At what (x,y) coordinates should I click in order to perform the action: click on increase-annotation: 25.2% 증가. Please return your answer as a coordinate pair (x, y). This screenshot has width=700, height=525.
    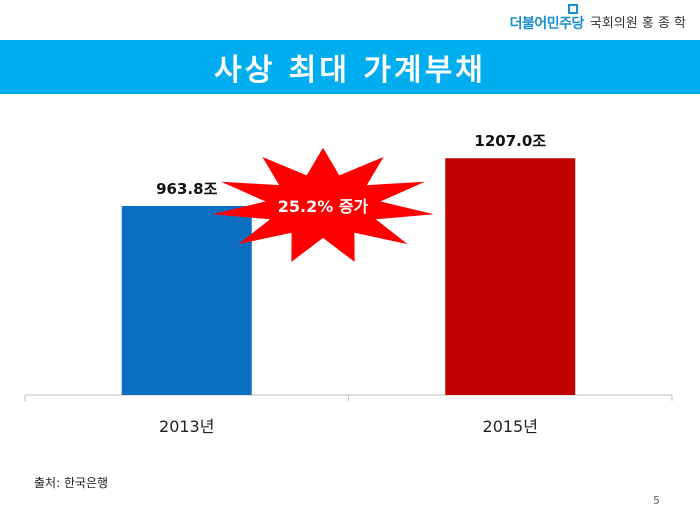
    Looking at the image, I should click on (323, 206).